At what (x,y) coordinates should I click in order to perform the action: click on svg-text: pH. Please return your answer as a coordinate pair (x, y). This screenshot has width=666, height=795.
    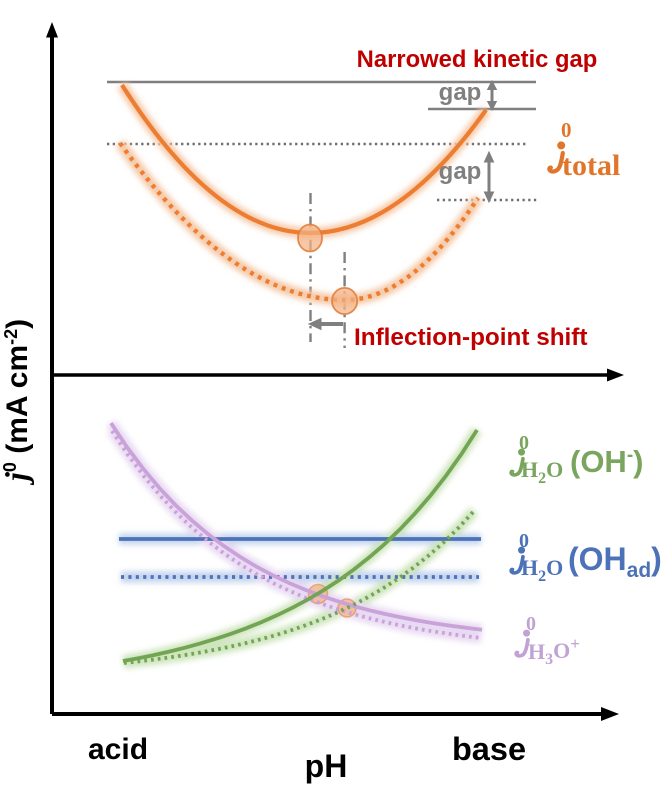
    Looking at the image, I should click on (326, 766).